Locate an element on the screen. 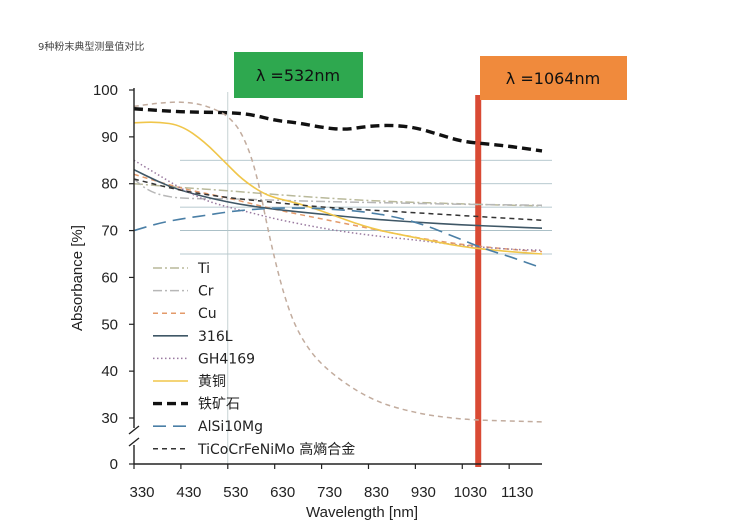 The width and height of the screenshot is (749, 532). x-tick-label: 530 is located at coordinates (235, 492).